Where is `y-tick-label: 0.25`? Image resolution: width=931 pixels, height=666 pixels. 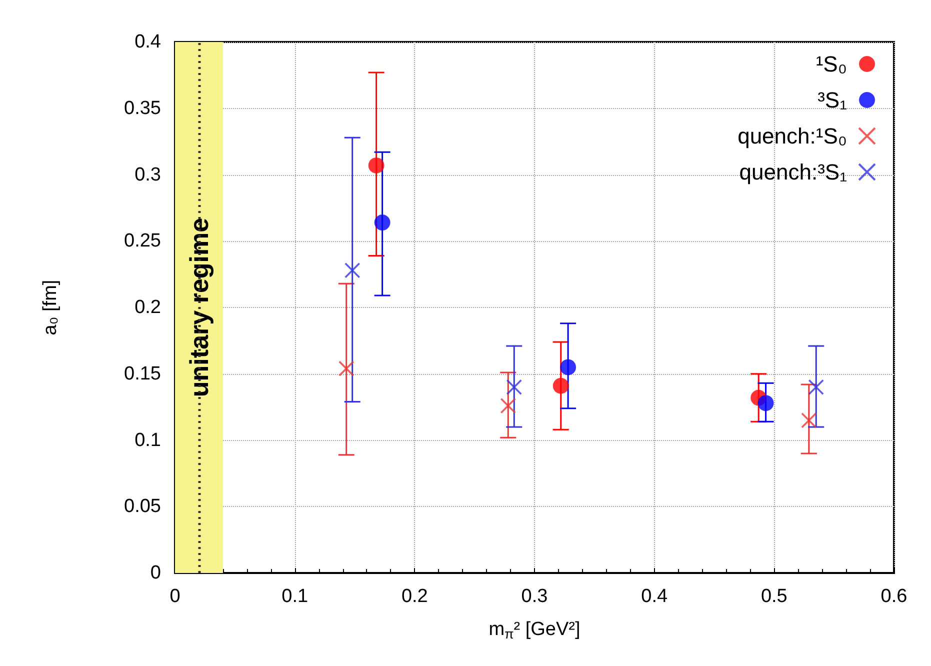
y-tick-label: 0.25 is located at coordinates (142, 241).